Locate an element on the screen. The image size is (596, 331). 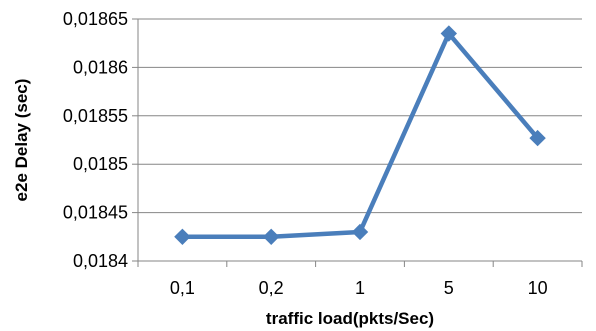
x-tick-label: 5 is located at coordinates (449, 288).